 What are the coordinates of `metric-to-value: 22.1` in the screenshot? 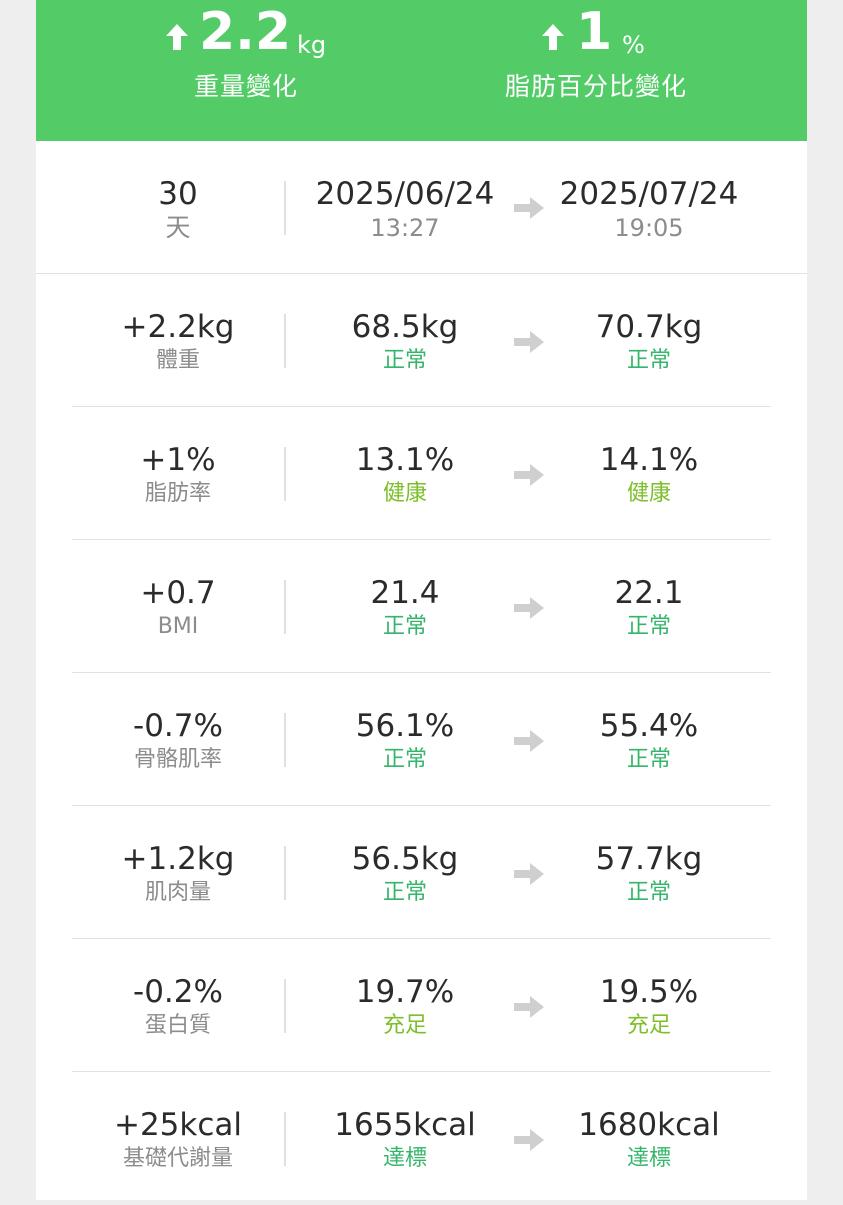 It's located at (649, 593).